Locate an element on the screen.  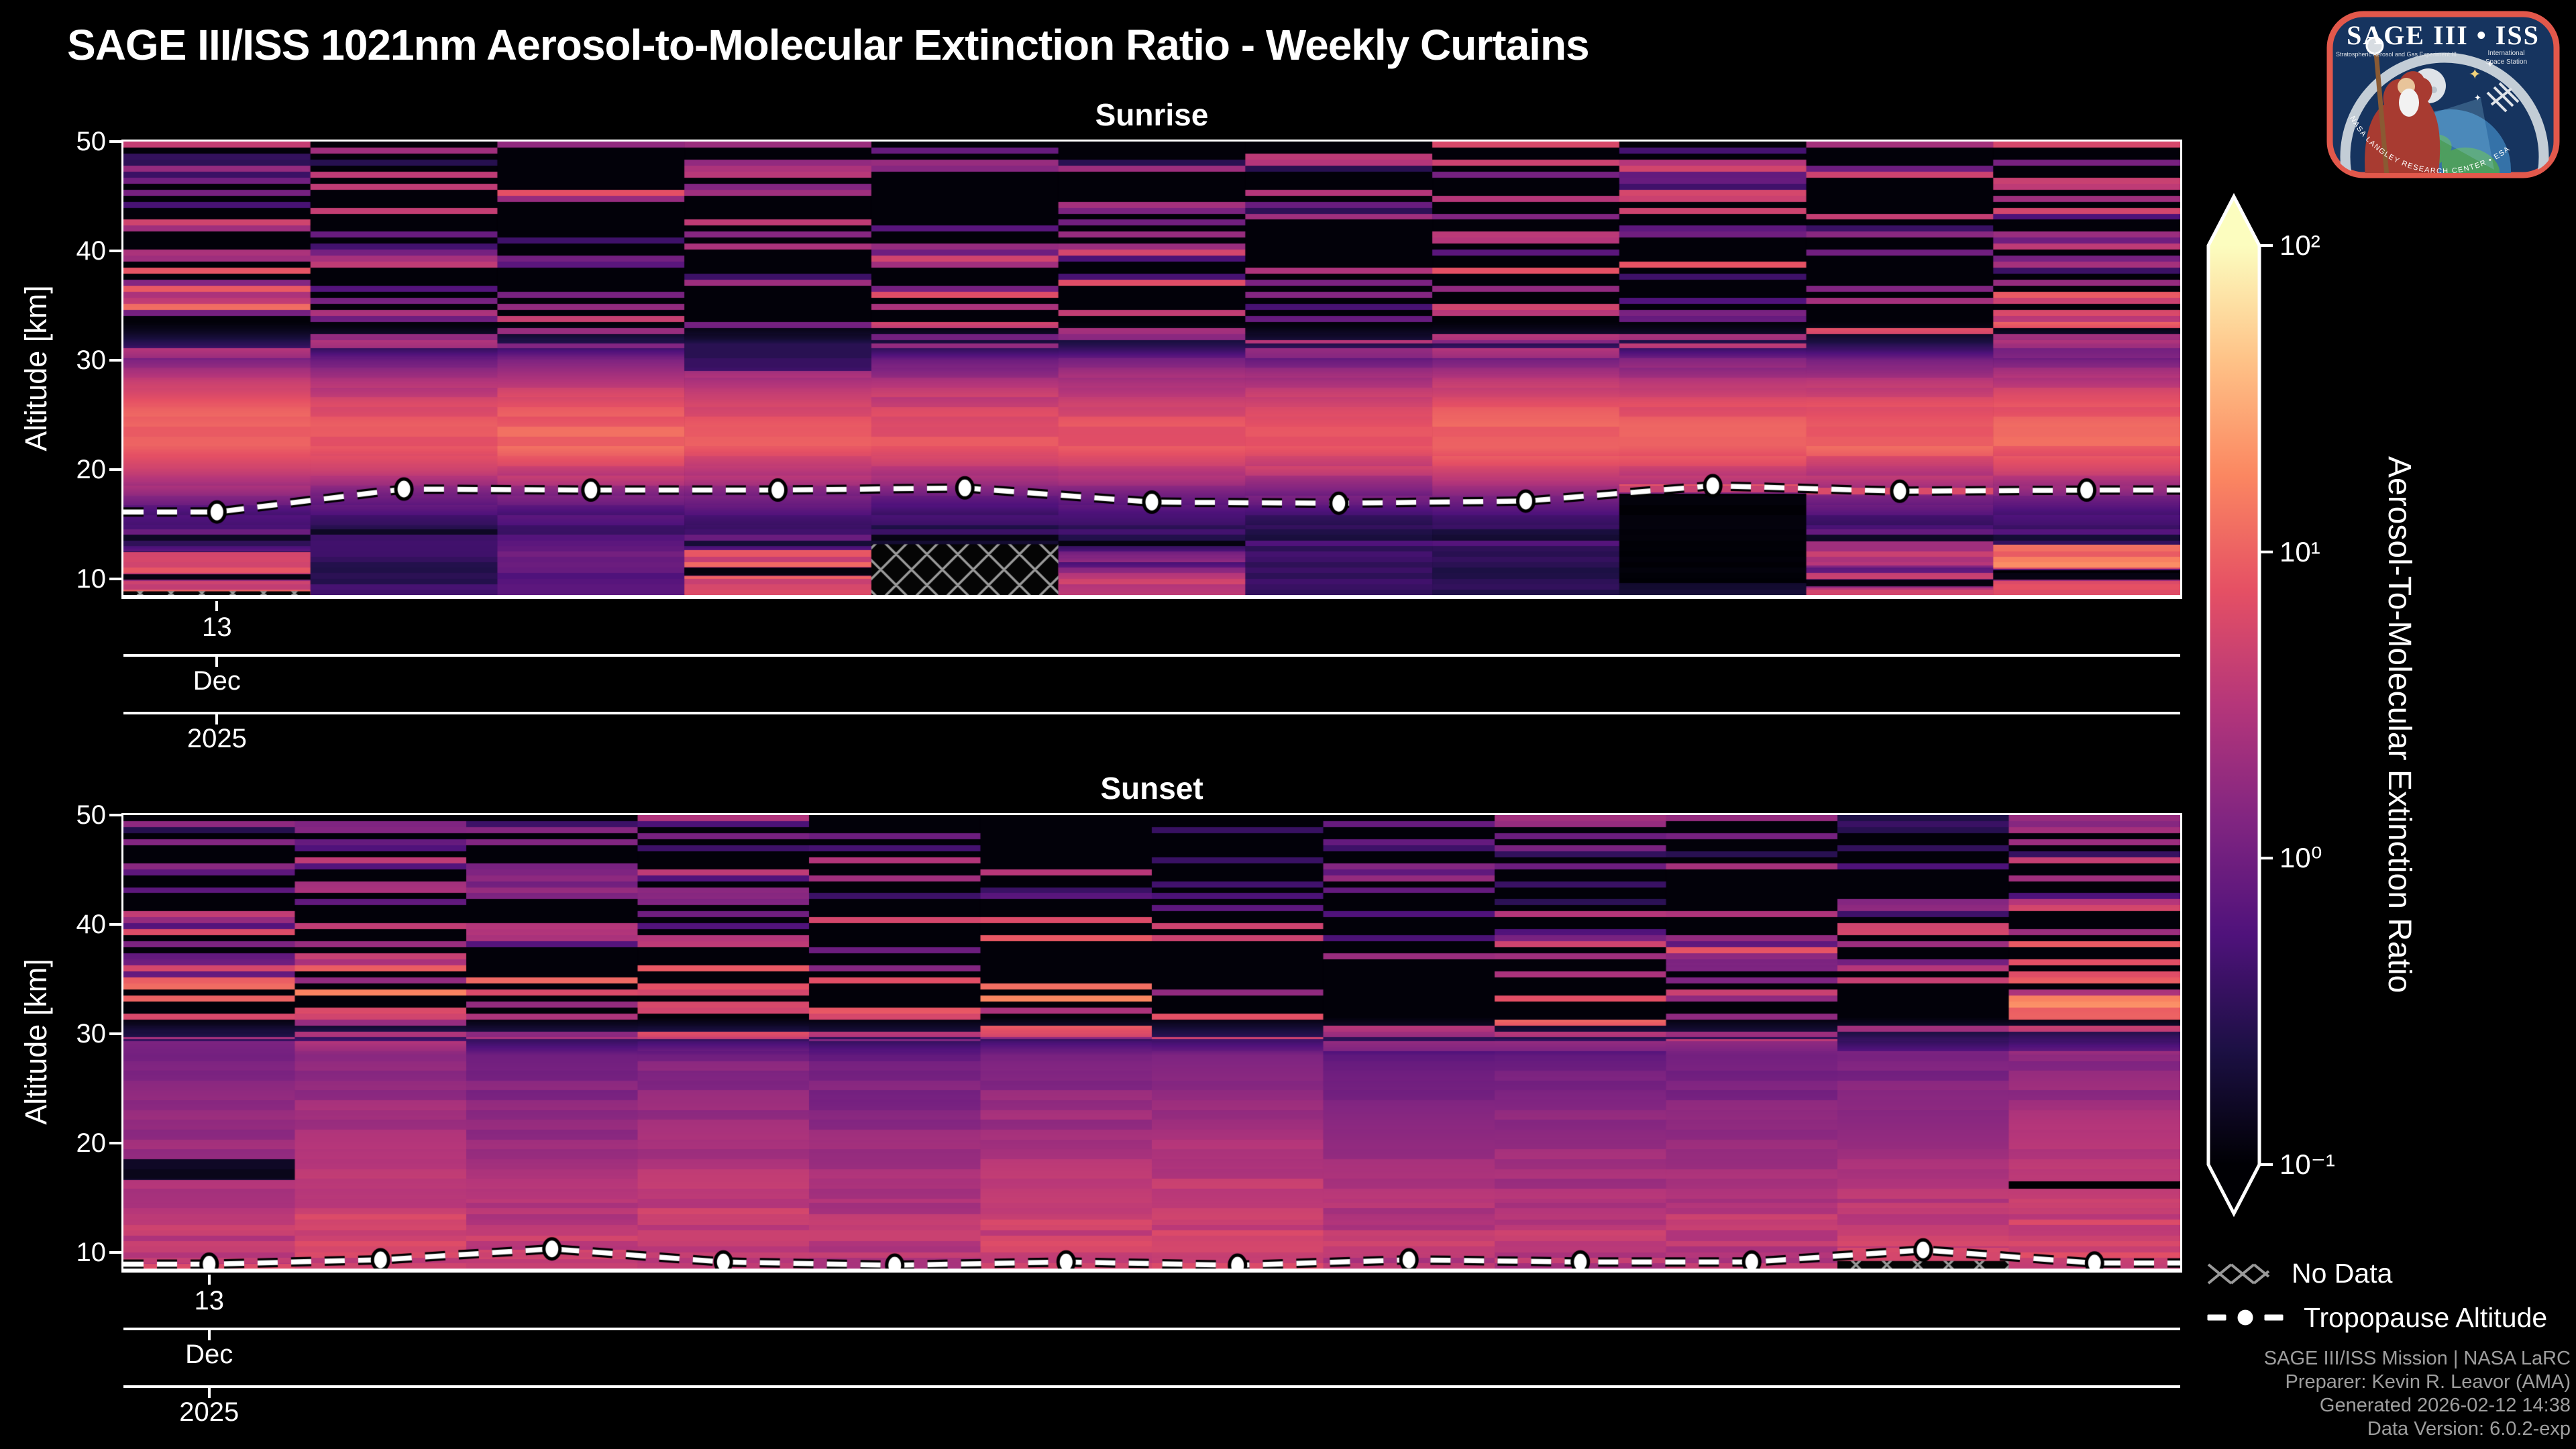
sunset-xtick-mark is located at coordinates (209, 1280).